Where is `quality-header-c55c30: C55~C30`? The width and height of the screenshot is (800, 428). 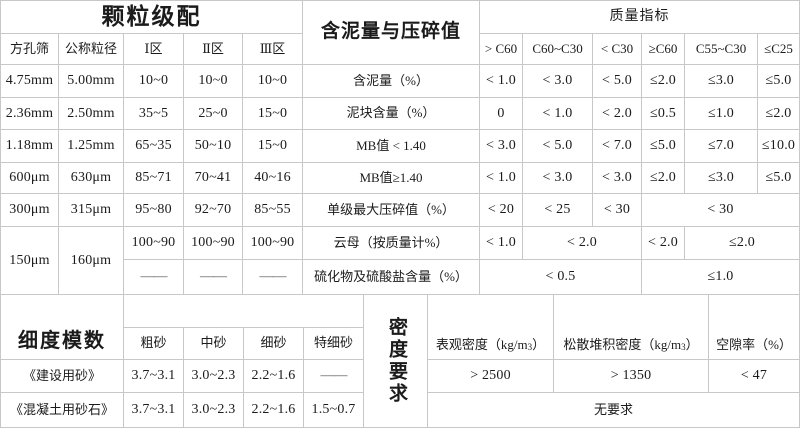
quality-header-c55c30: C55~C30 is located at coordinates (721, 49).